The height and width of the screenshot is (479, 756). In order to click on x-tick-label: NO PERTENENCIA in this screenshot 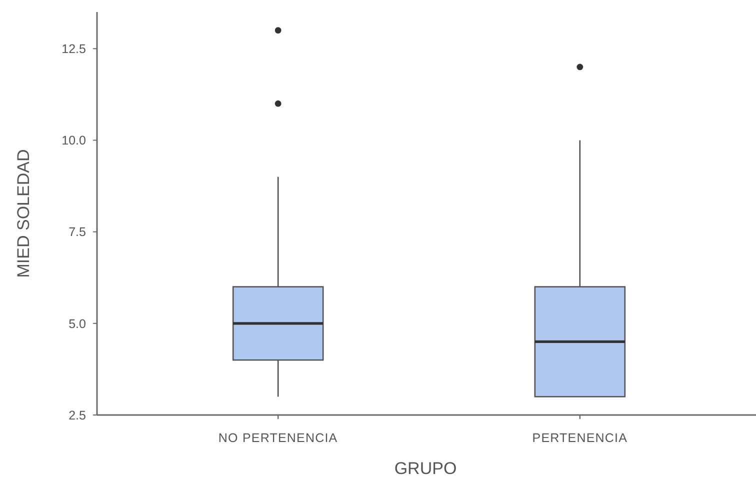, I will do `click(278, 438)`.